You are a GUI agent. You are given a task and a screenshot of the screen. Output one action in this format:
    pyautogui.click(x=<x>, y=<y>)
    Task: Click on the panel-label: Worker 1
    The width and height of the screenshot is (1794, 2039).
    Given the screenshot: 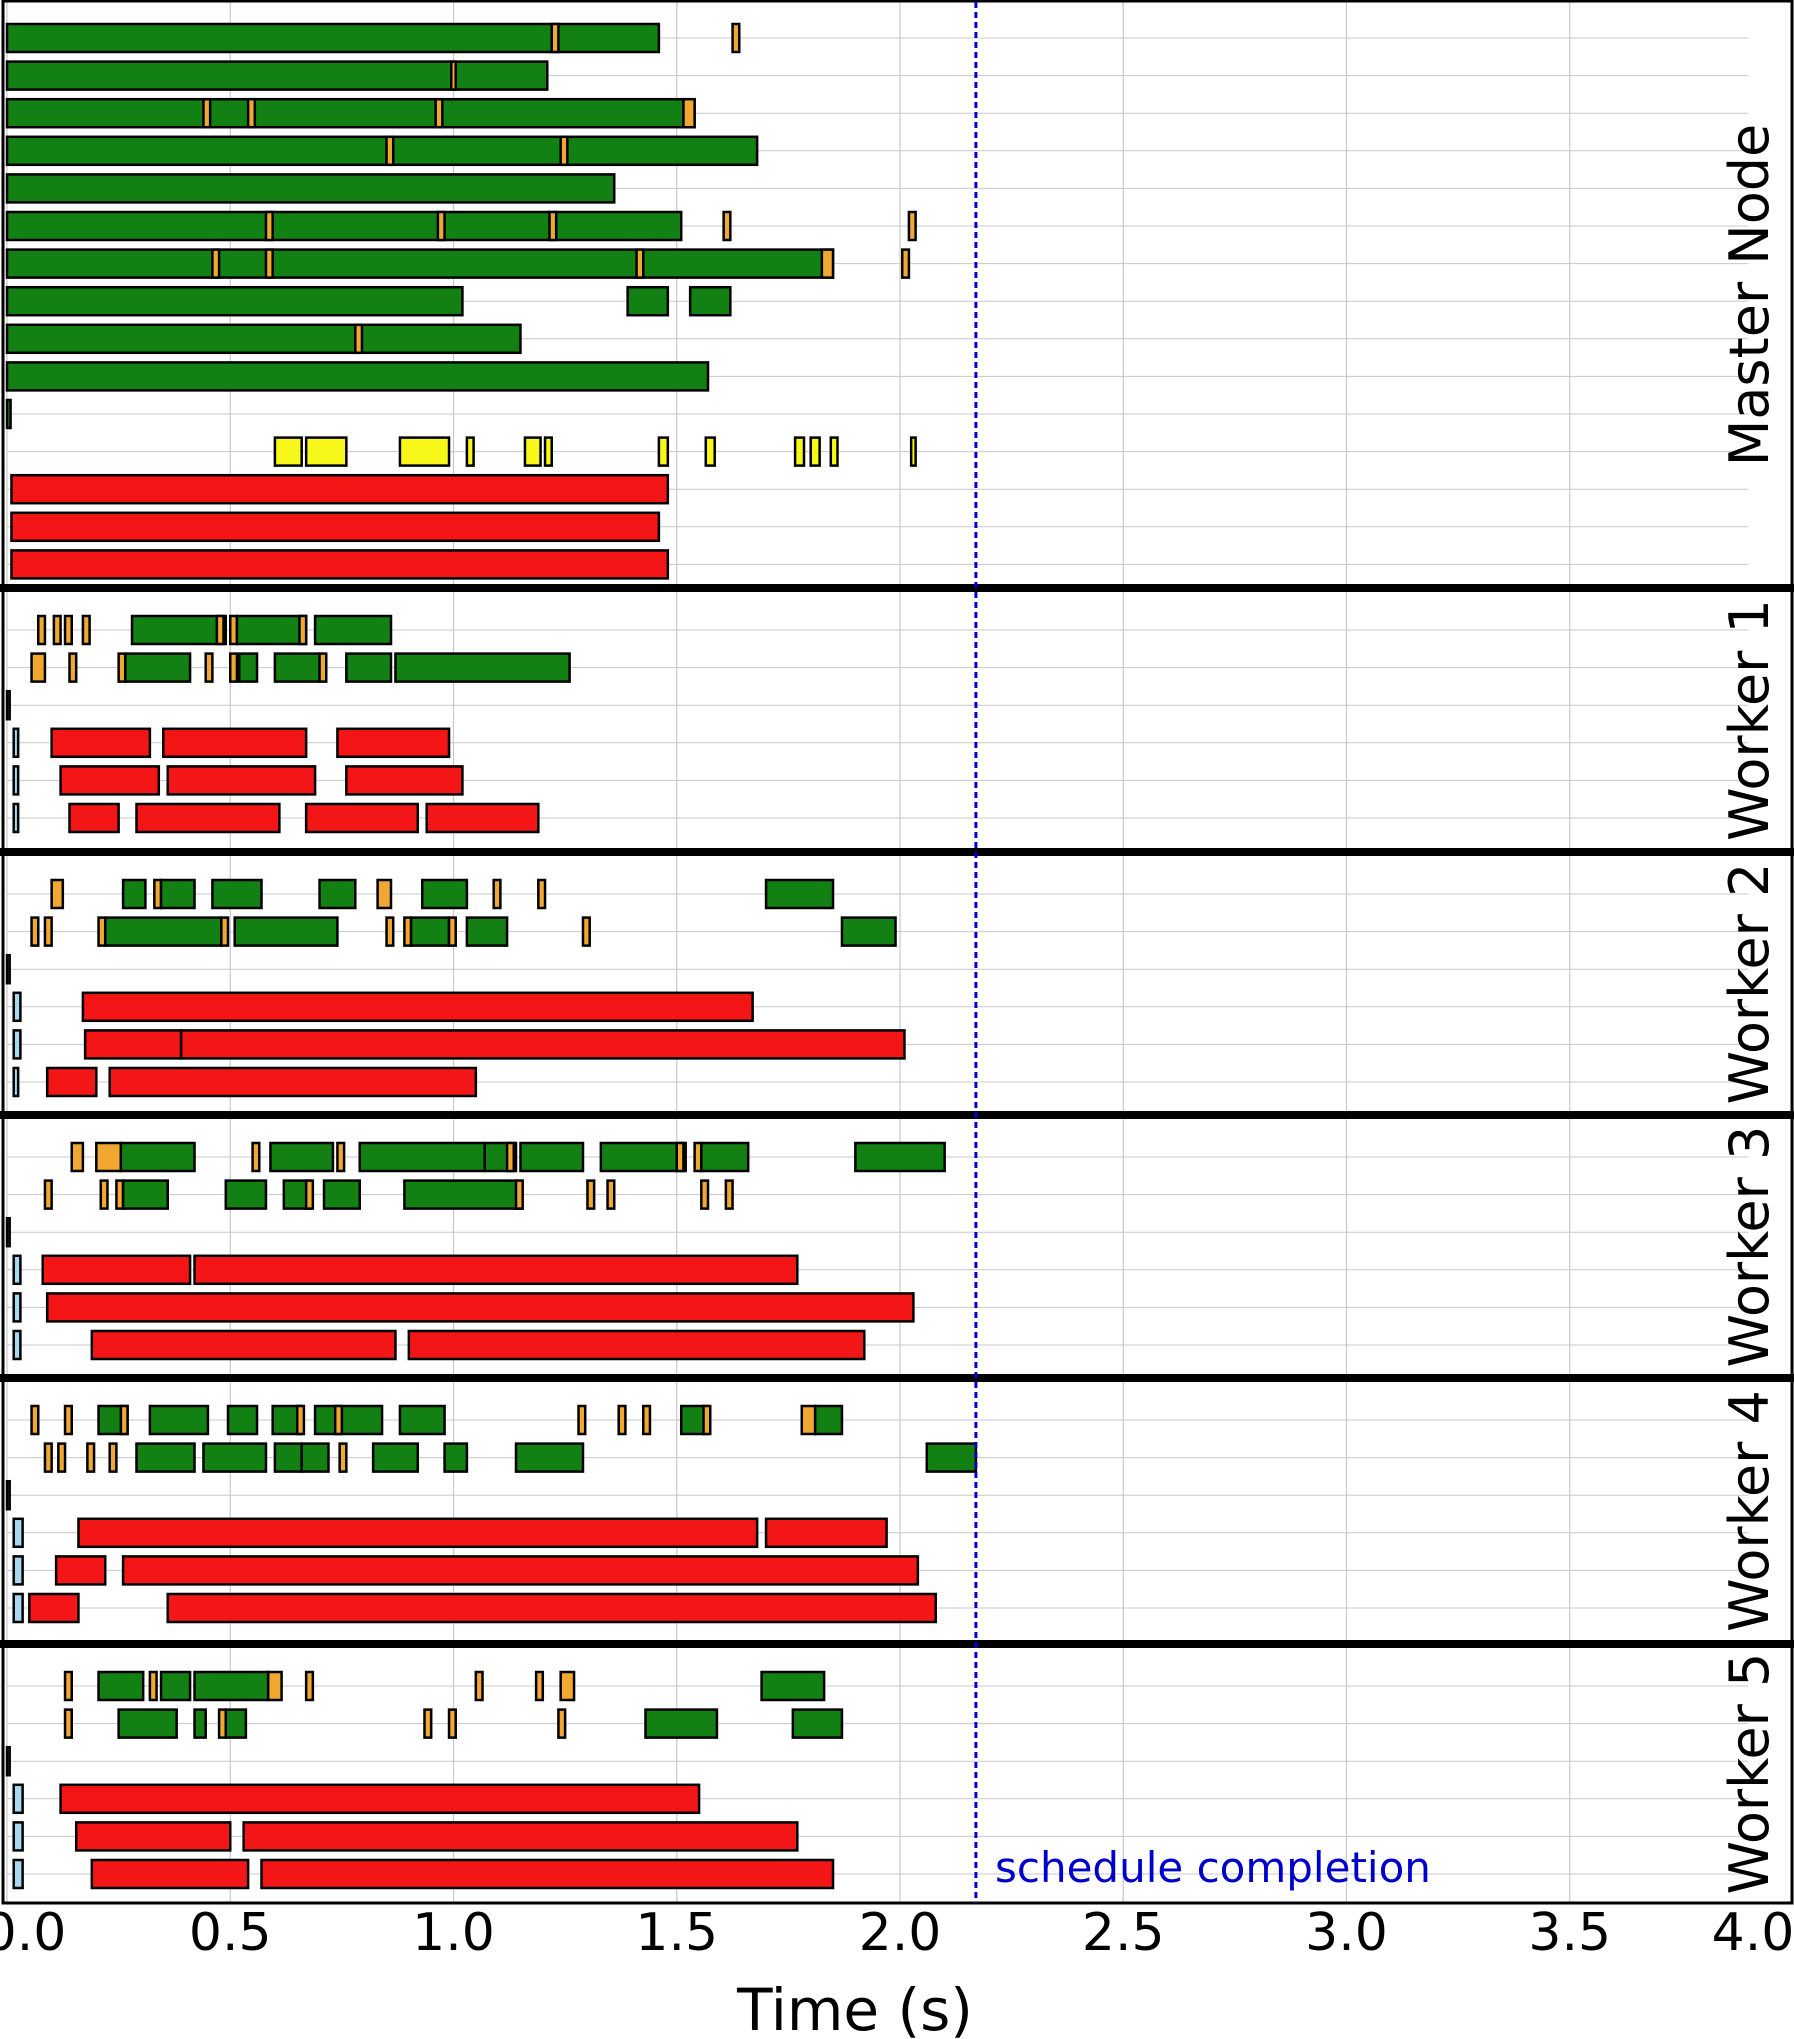 What is the action you would take?
    pyautogui.click(x=1749, y=720)
    